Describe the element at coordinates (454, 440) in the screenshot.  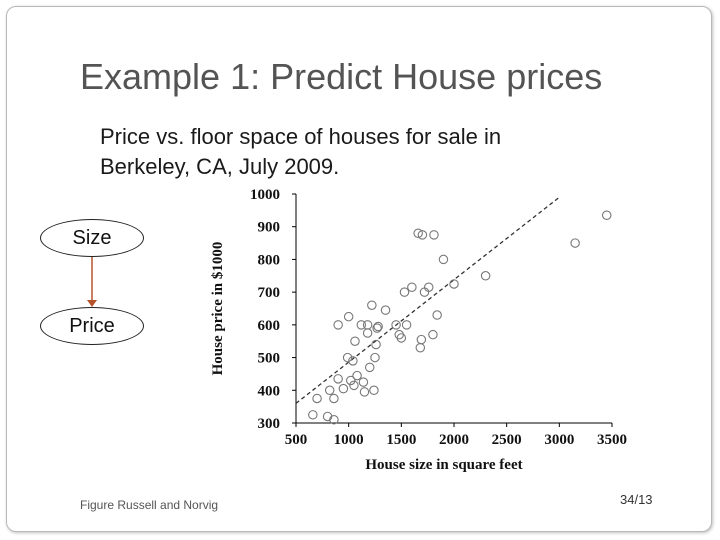
I see `x-tick-label: 2000` at that location.